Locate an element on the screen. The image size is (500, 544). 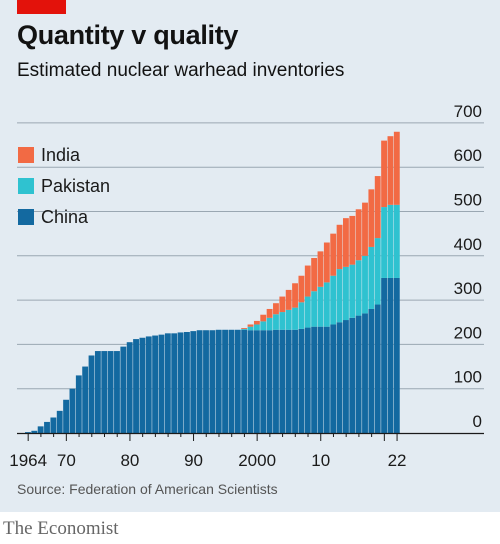
legend-swatch-india is located at coordinates (26, 155).